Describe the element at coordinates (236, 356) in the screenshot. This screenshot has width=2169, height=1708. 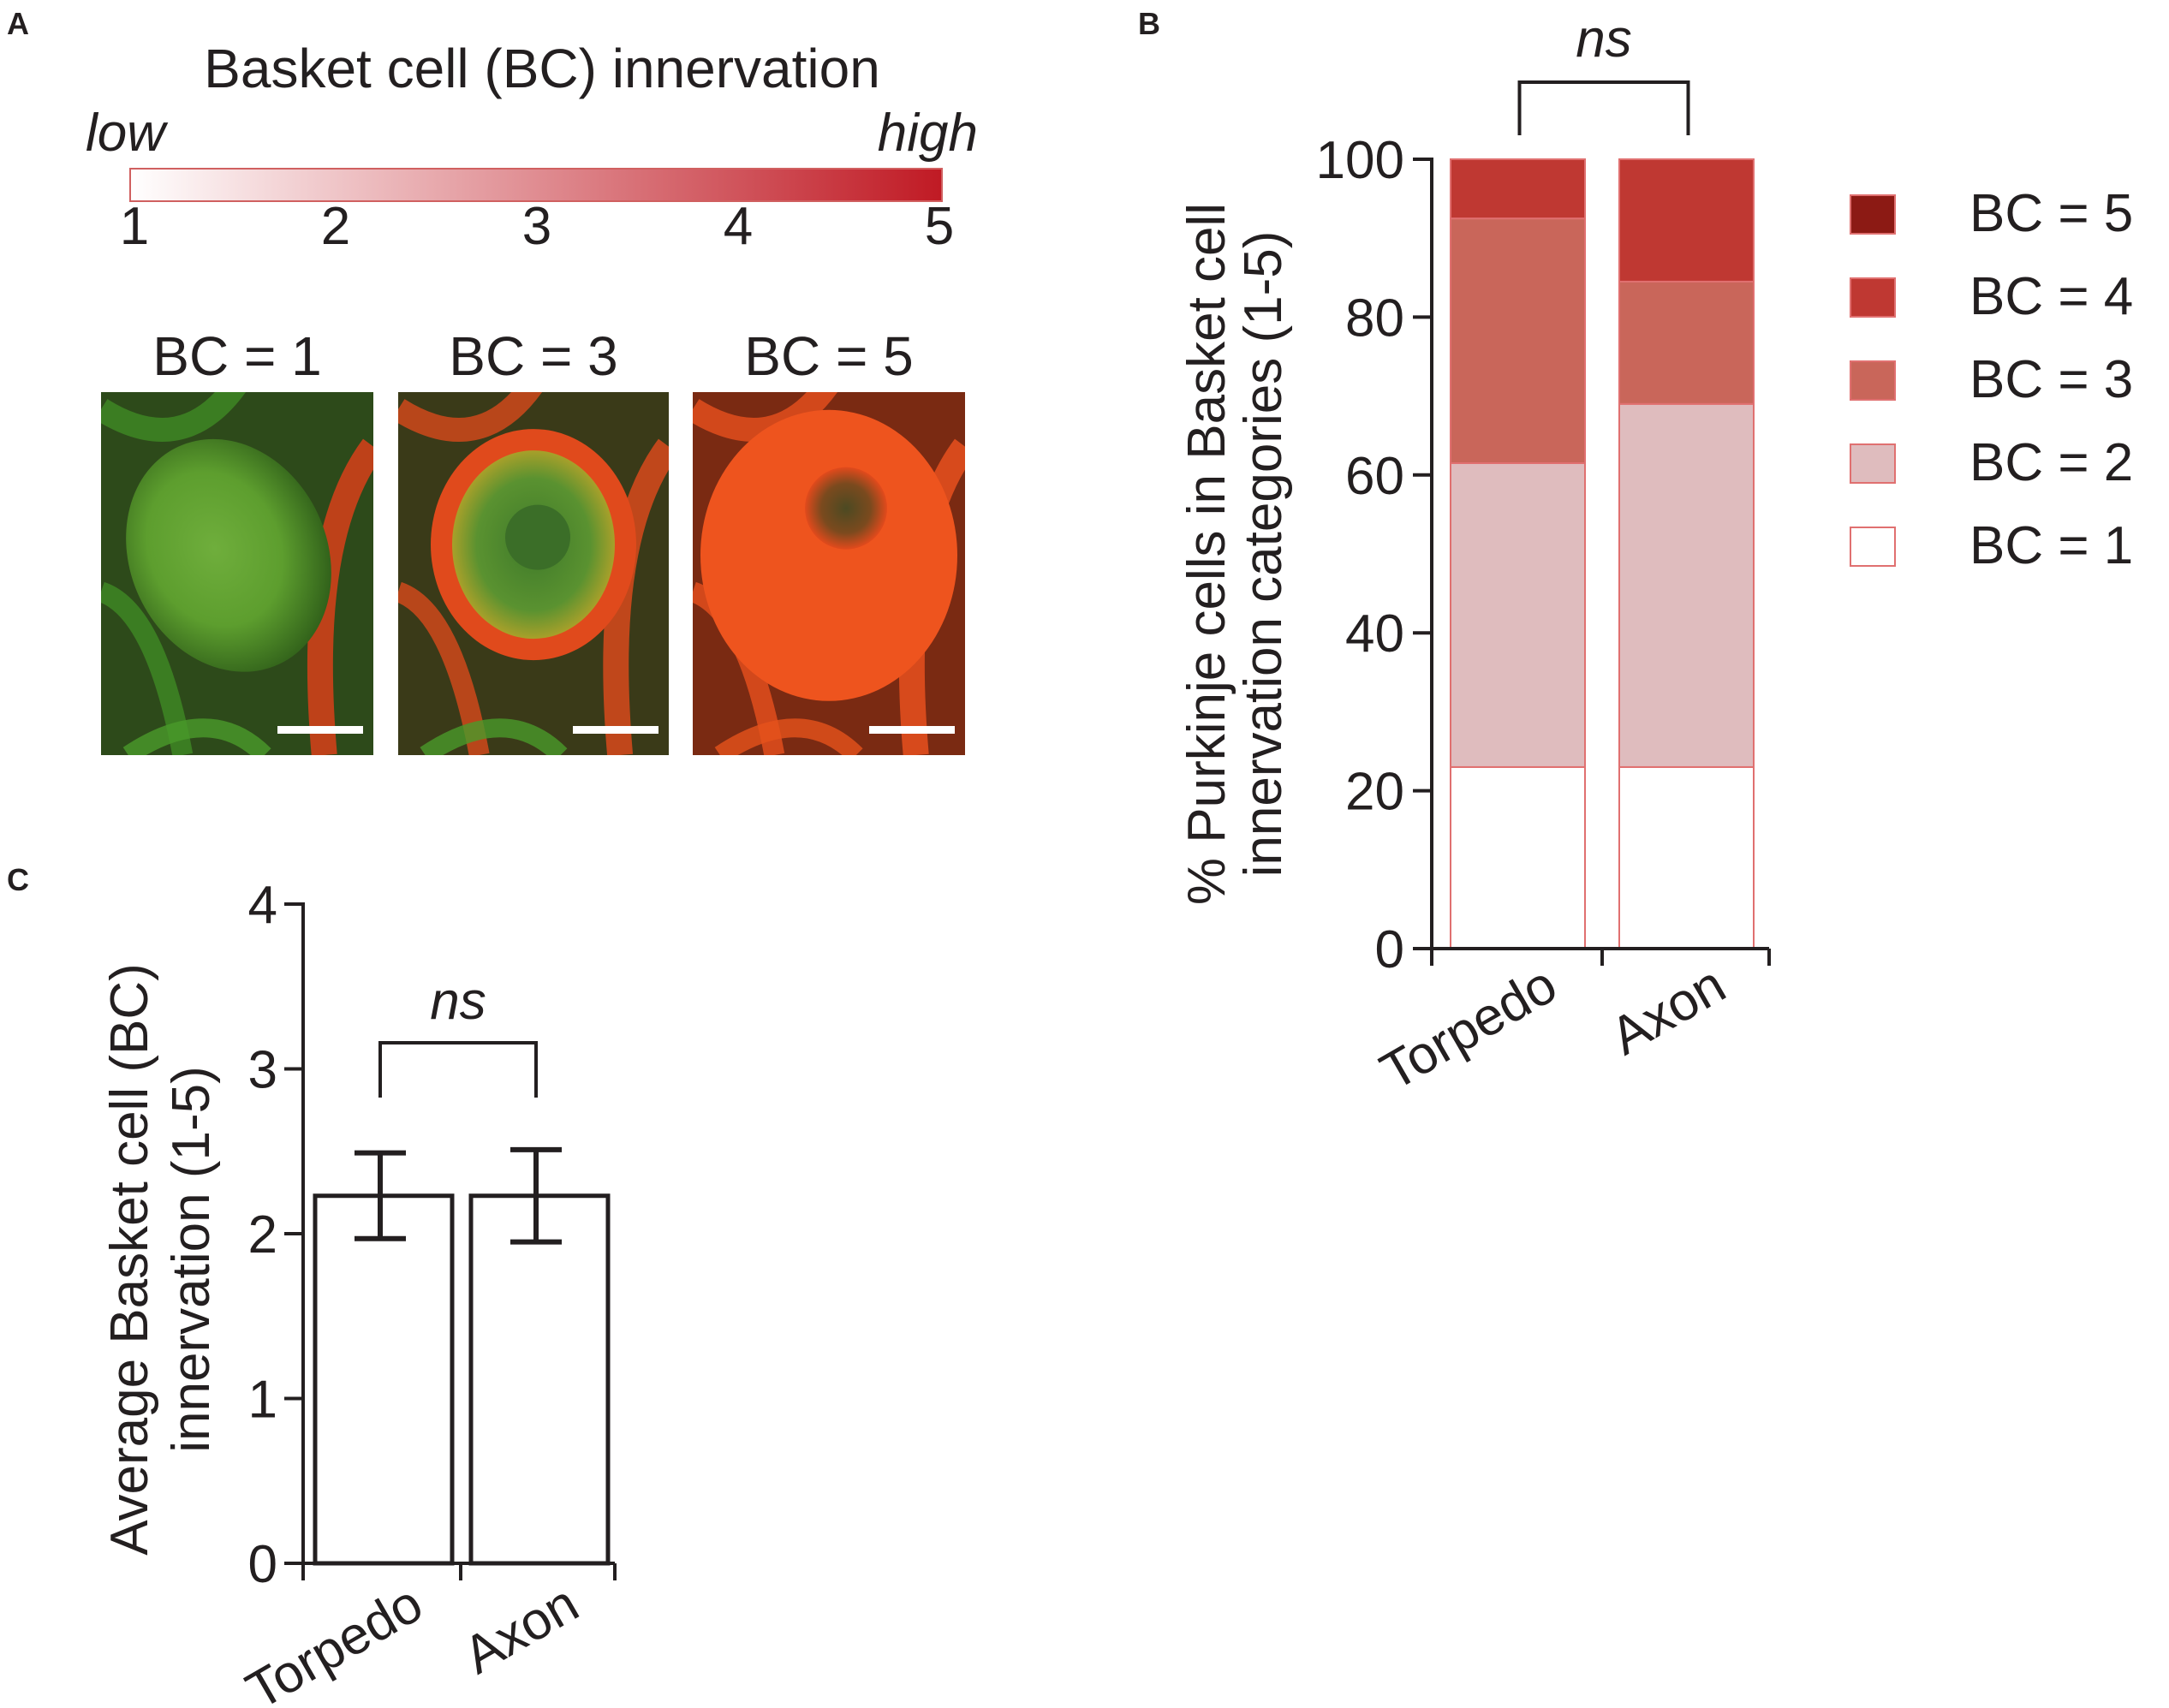
I see `micrograph-label: BC = 1` at that location.